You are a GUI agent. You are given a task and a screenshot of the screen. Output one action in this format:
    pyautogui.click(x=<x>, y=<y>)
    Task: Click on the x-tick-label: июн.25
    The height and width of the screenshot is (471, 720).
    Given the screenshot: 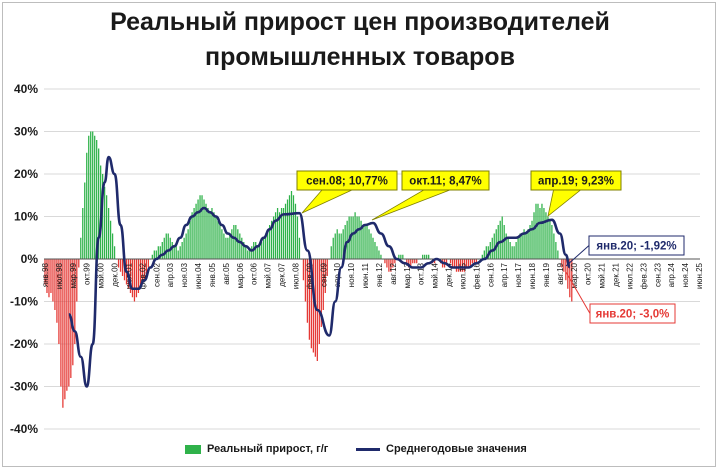 What is the action you would take?
    pyautogui.click(x=699, y=275)
    